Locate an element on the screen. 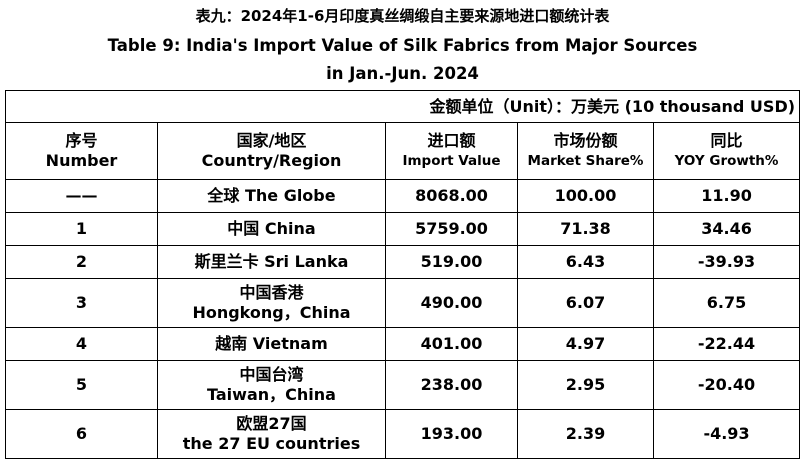 The image size is (805, 476). cell-import: 5759.00 is located at coordinates (451, 229).